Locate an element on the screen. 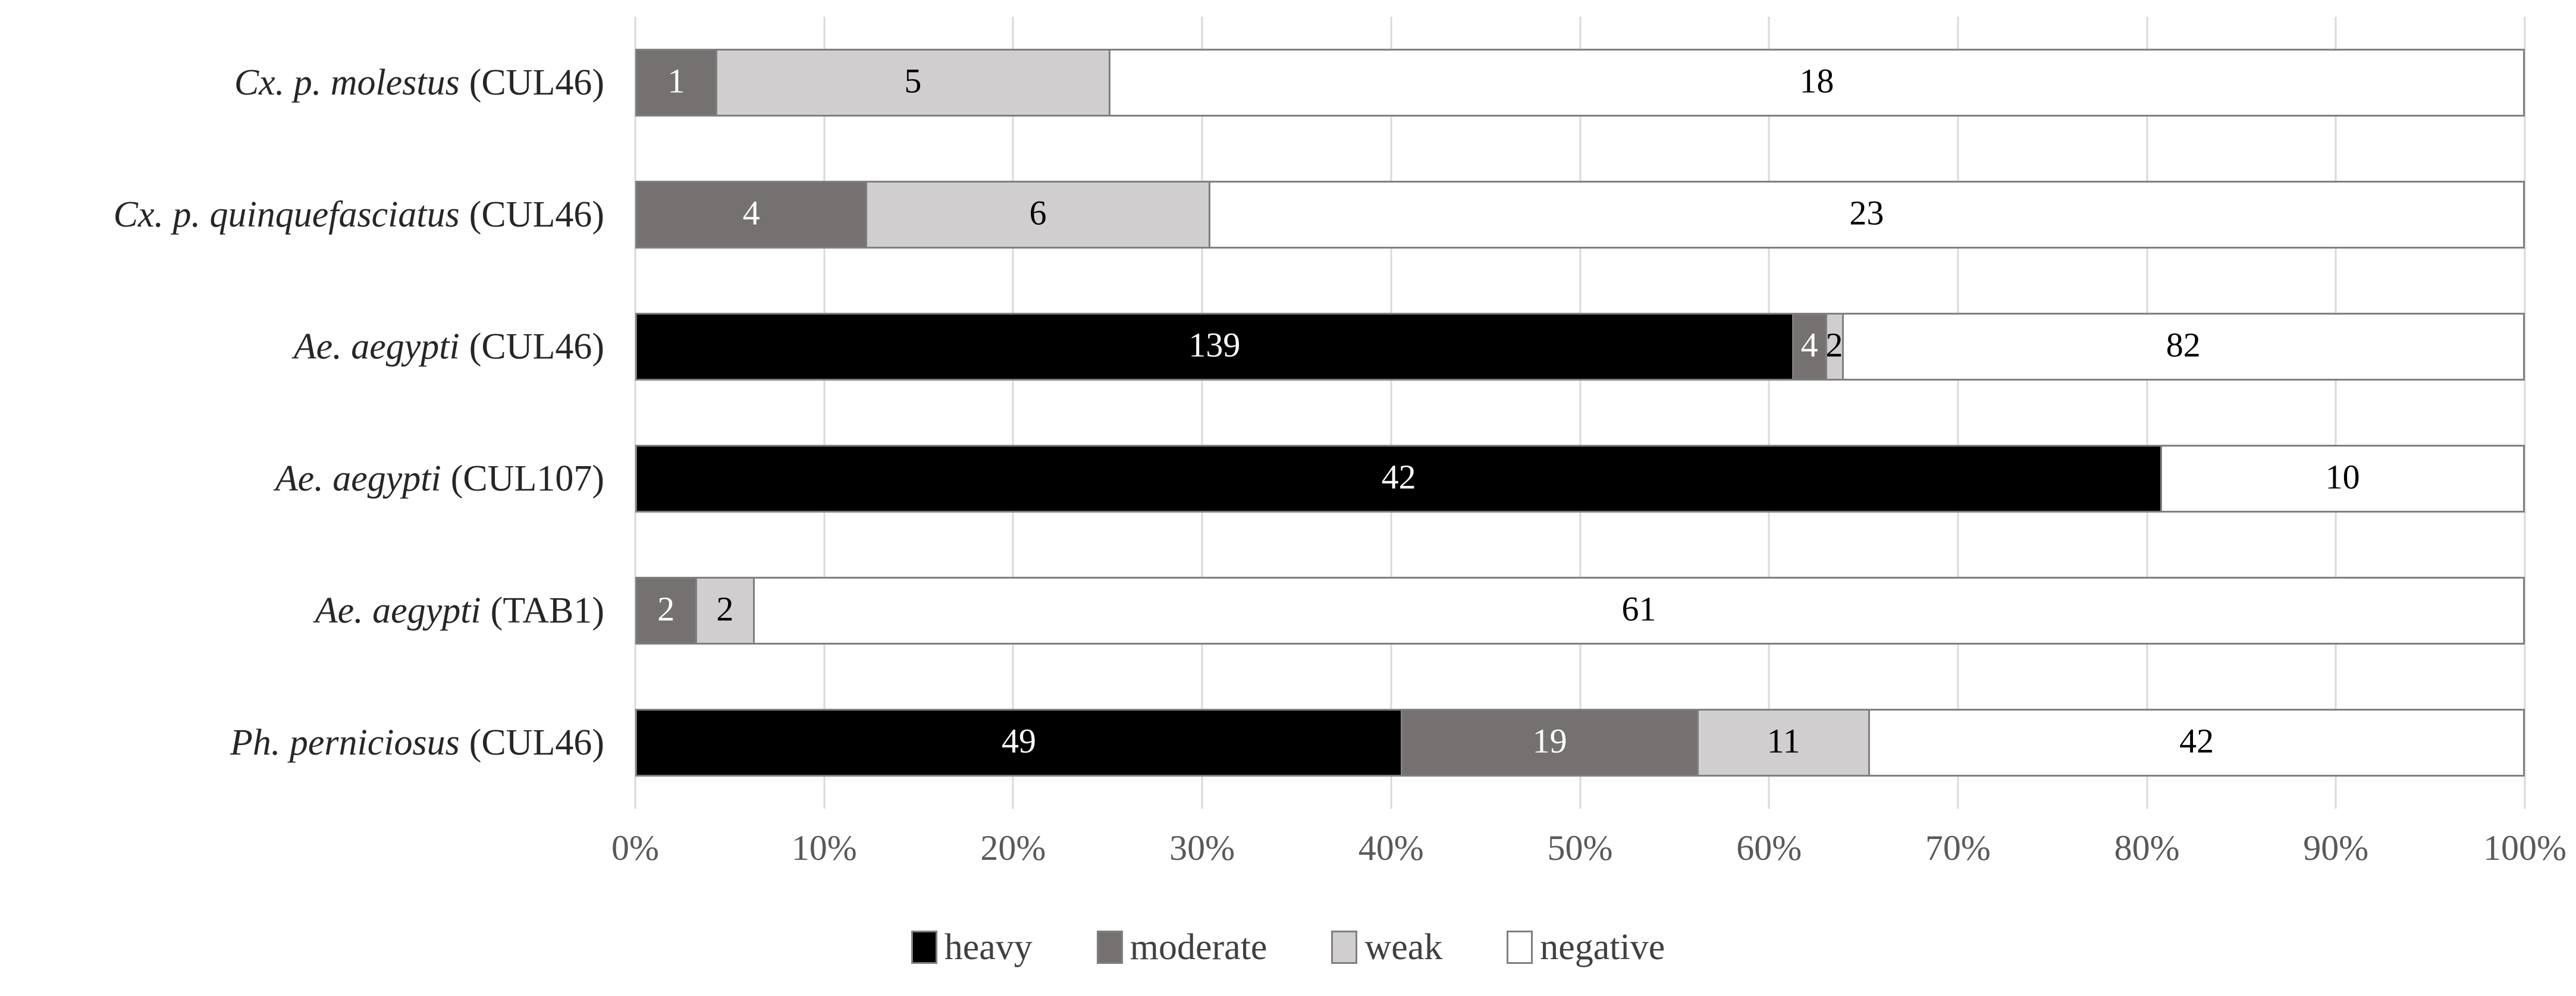  bar-segment-negative: 18 is located at coordinates (1815, 83).